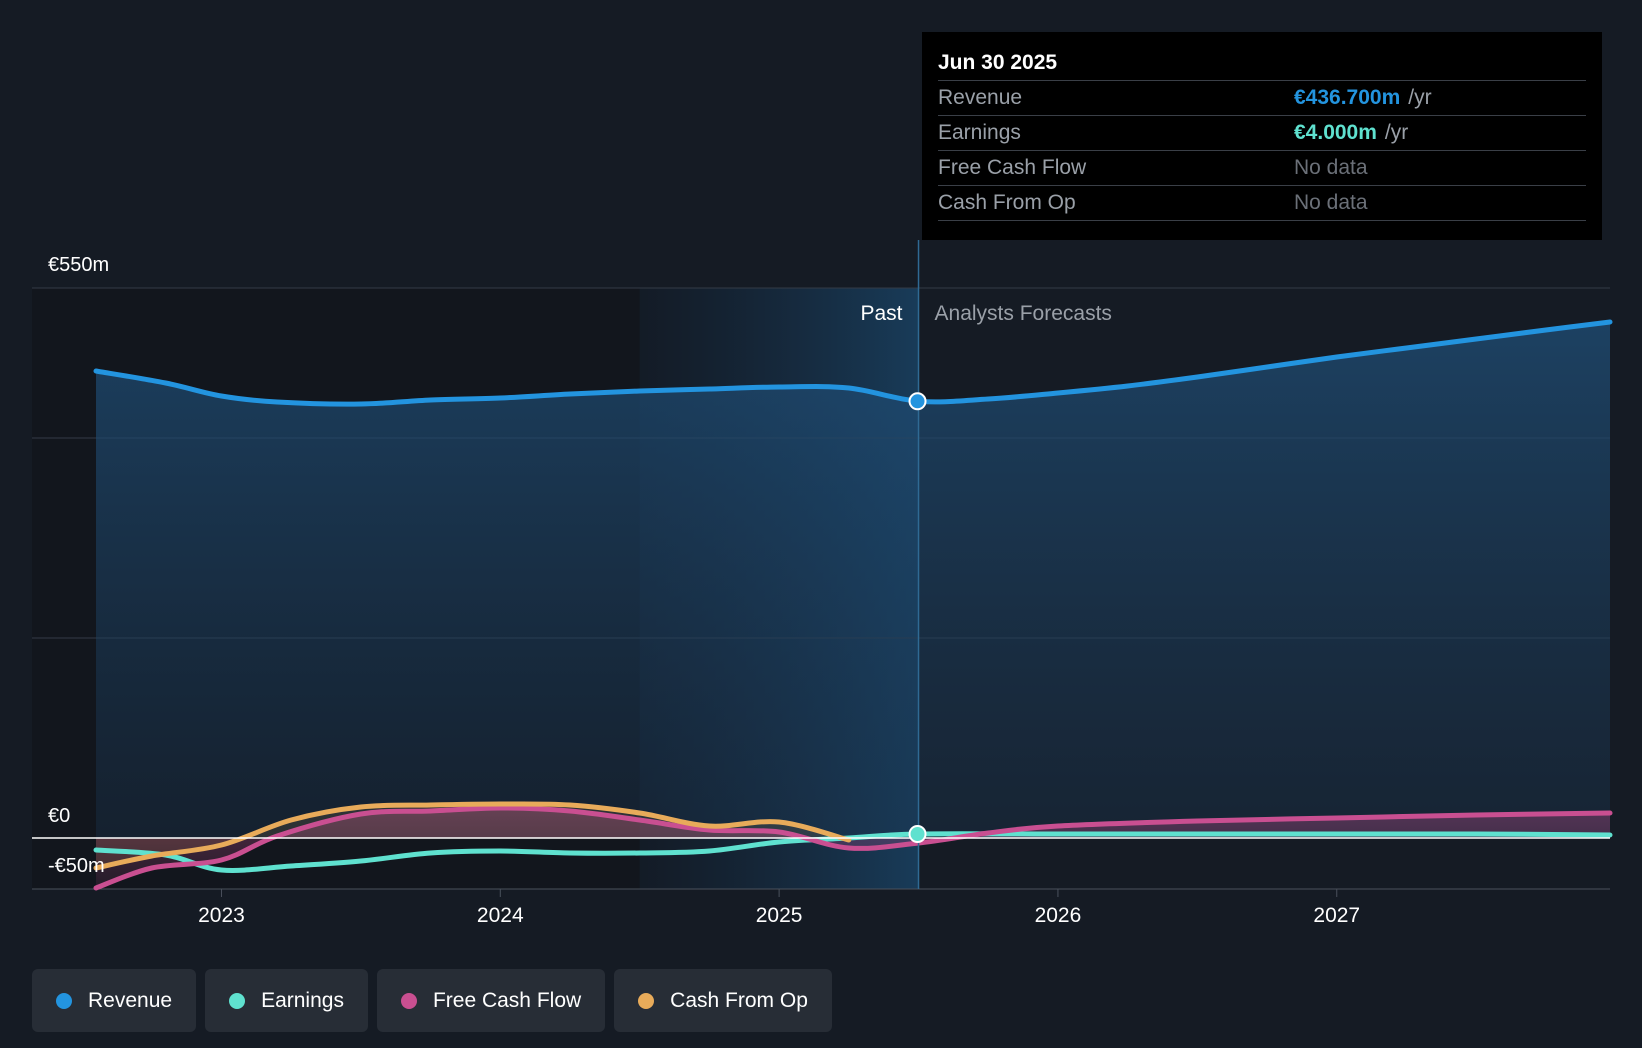 This screenshot has width=1642, height=1048. What do you see at coordinates (76, 866) in the screenshot?
I see `y-label-bottom: -€50m` at bounding box center [76, 866].